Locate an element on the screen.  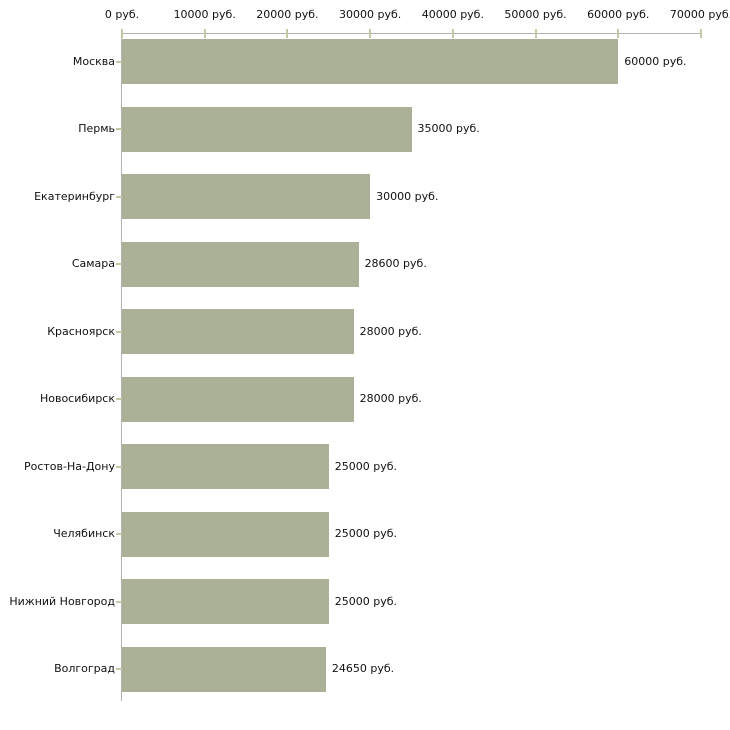
category-label: Самара is located at coordinates (93, 263).